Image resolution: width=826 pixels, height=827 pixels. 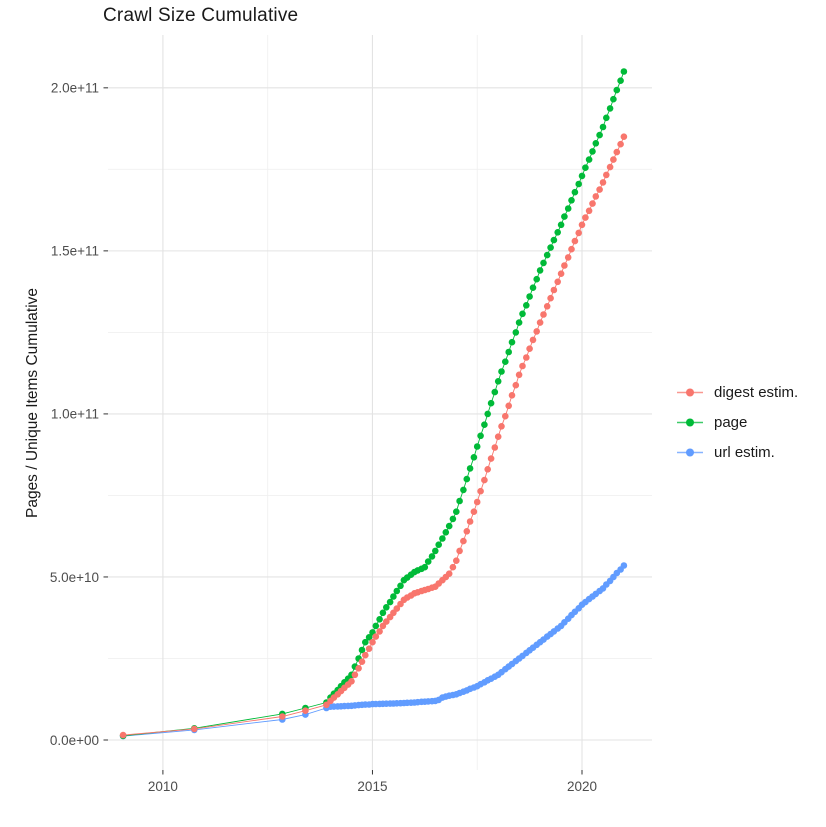 I want to click on legend-item-digest-estim: digest estim., so click(x=737, y=392).